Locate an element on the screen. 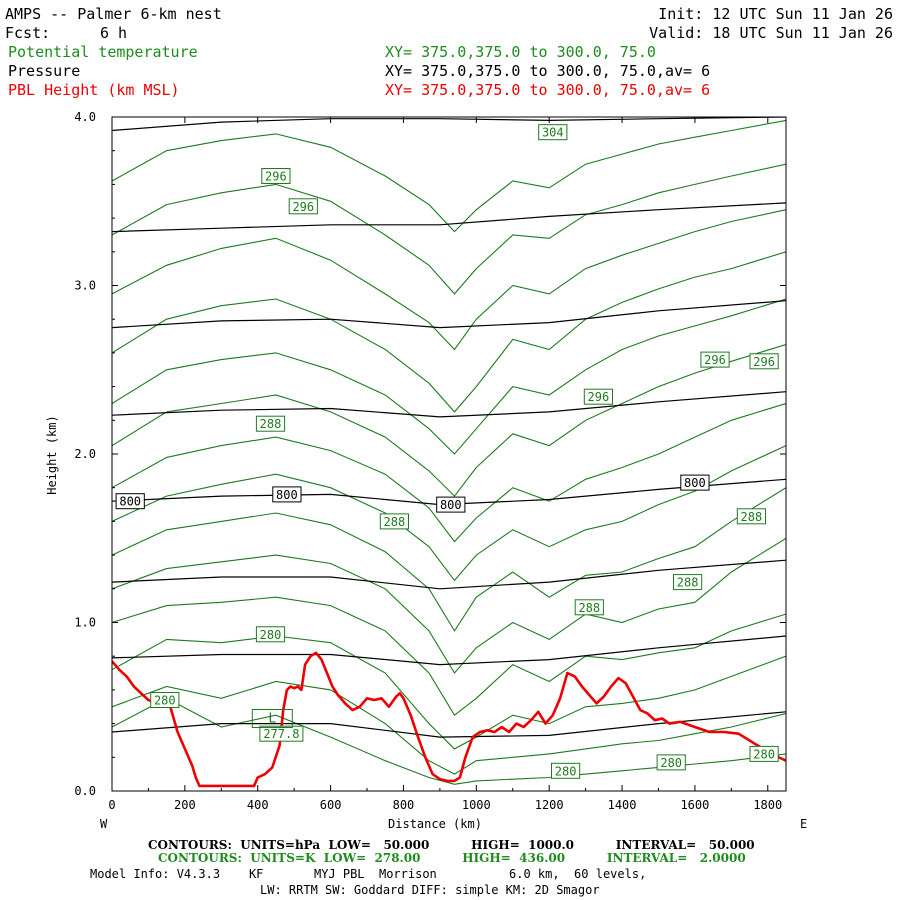 The width and height of the screenshot is (900, 900). x-tick-label: 800 is located at coordinates (404, 805).